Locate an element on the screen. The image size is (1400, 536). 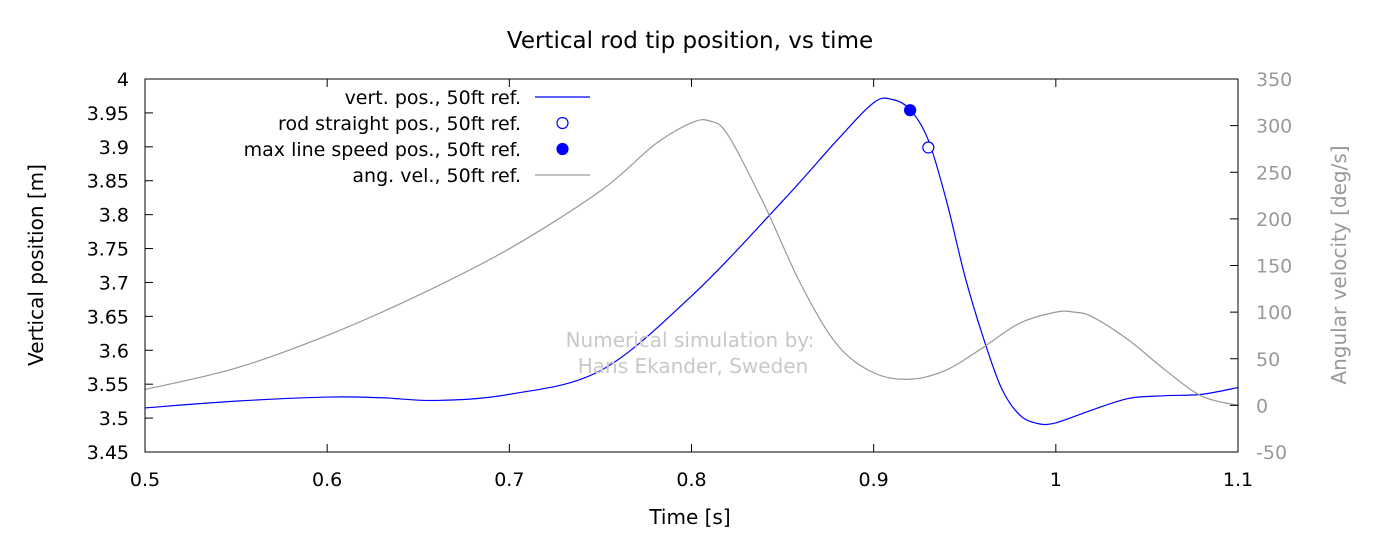
y2-tick-label: 0 is located at coordinates (1262, 406).